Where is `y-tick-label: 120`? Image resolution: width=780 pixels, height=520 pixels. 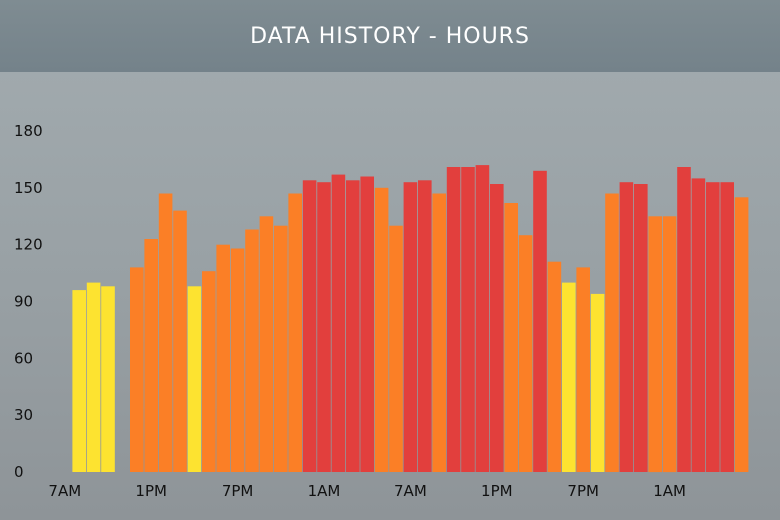 y-tick-label: 120 is located at coordinates (28, 245).